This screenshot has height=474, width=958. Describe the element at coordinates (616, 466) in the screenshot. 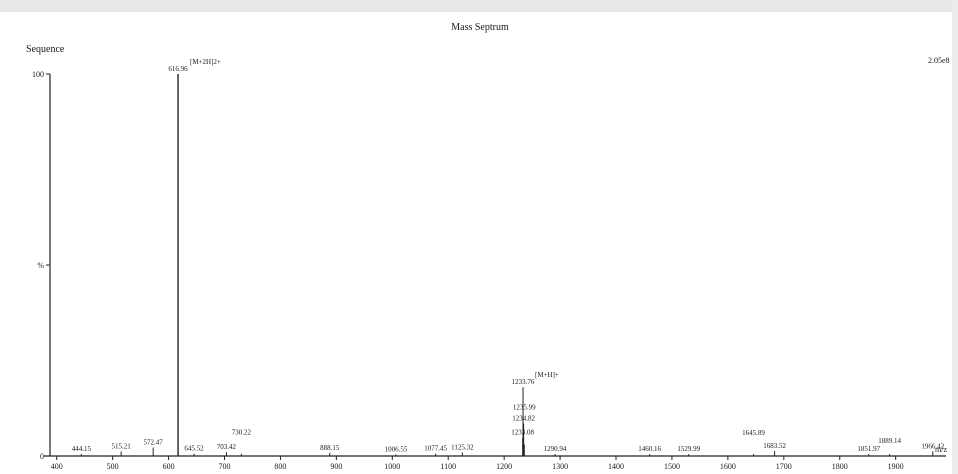

I see `x-tick-label-10: 1400` at that location.